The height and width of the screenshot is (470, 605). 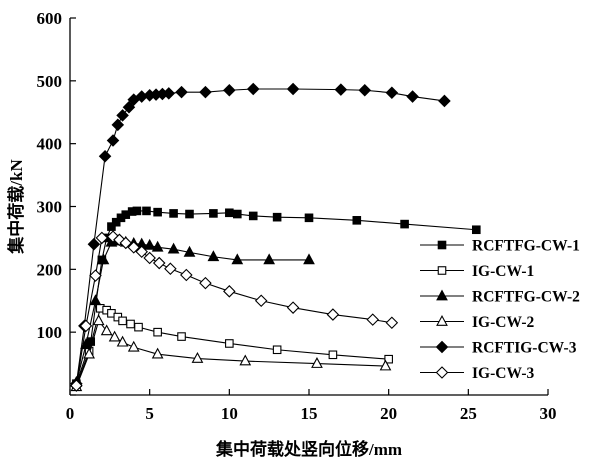 I want to click on legend-entry: IG-CW-2, so click(x=477, y=322).